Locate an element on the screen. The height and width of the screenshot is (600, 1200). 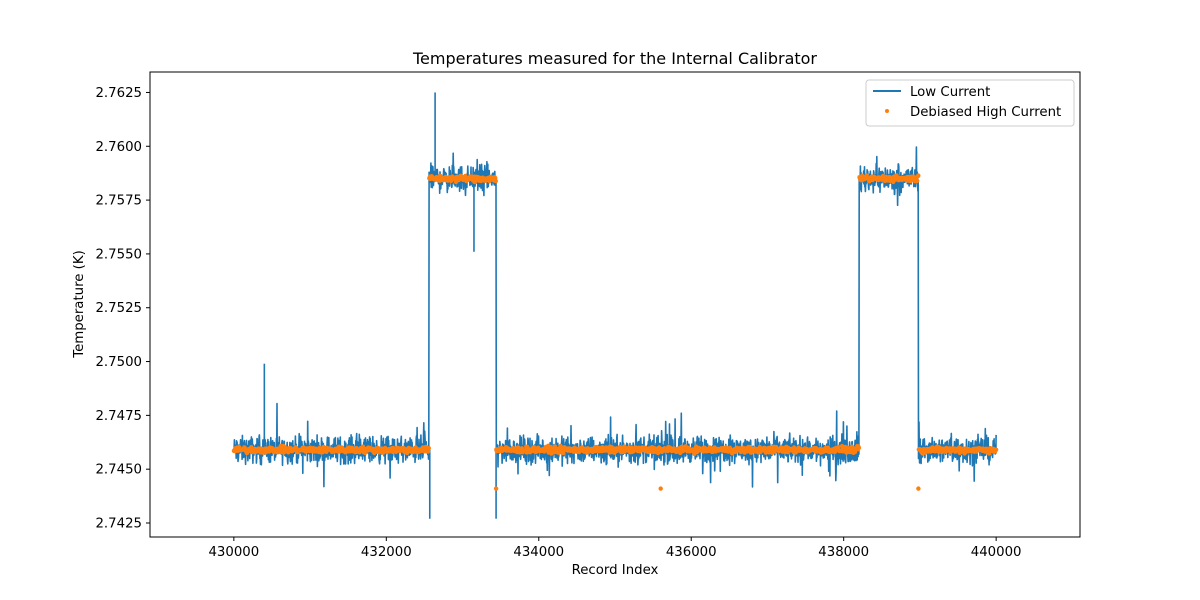
y-tick-label: 2.7500 is located at coordinates (118, 362).